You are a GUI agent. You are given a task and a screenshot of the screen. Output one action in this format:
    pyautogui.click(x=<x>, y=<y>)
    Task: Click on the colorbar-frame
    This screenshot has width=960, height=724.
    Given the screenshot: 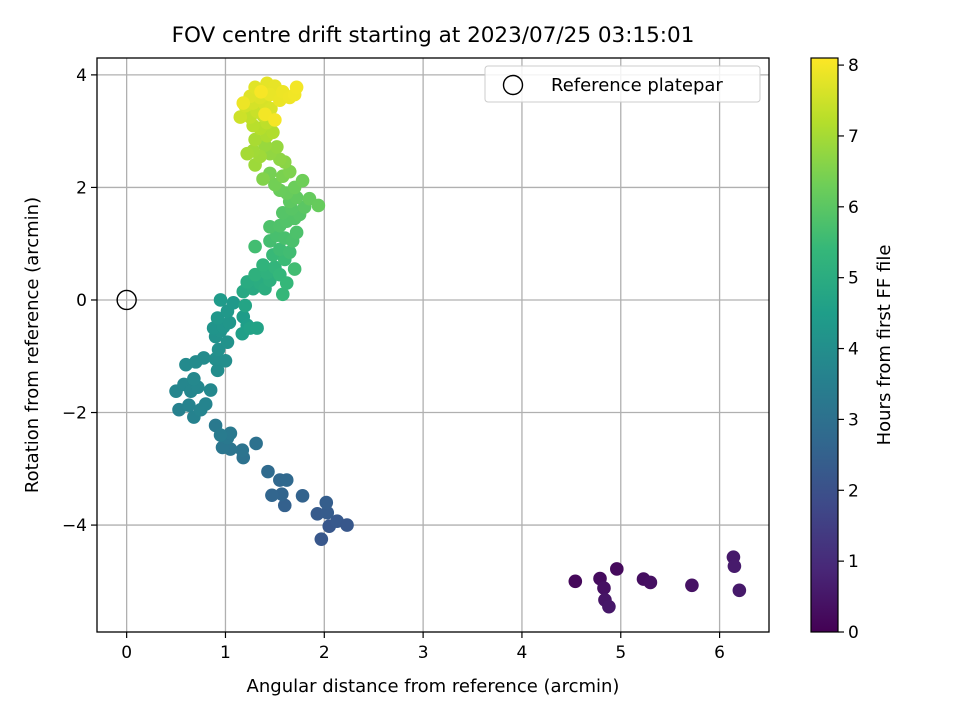 What is the action you would take?
    pyautogui.click(x=824, y=345)
    